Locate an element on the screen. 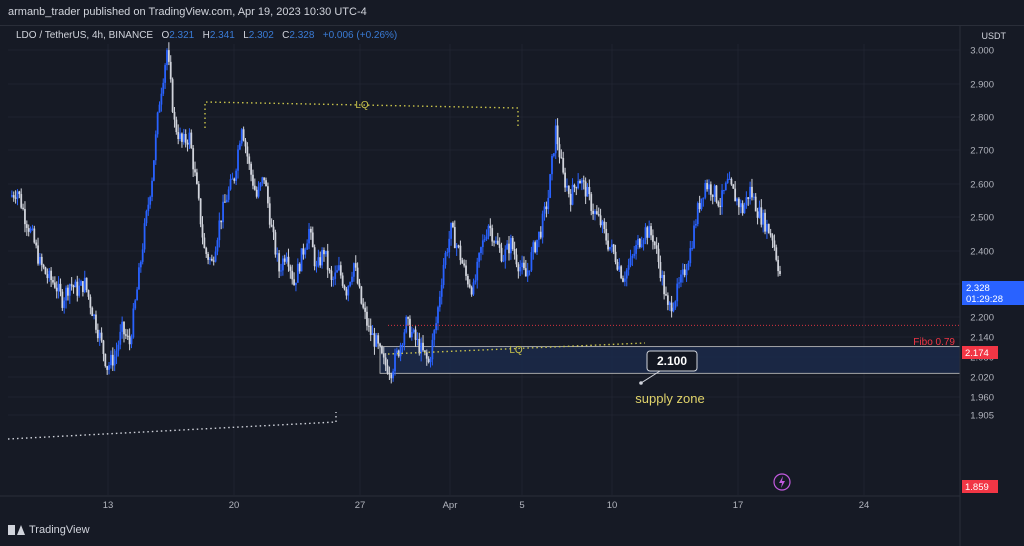  price-tick-label: 2.140 is located at coordinates (982, 338).